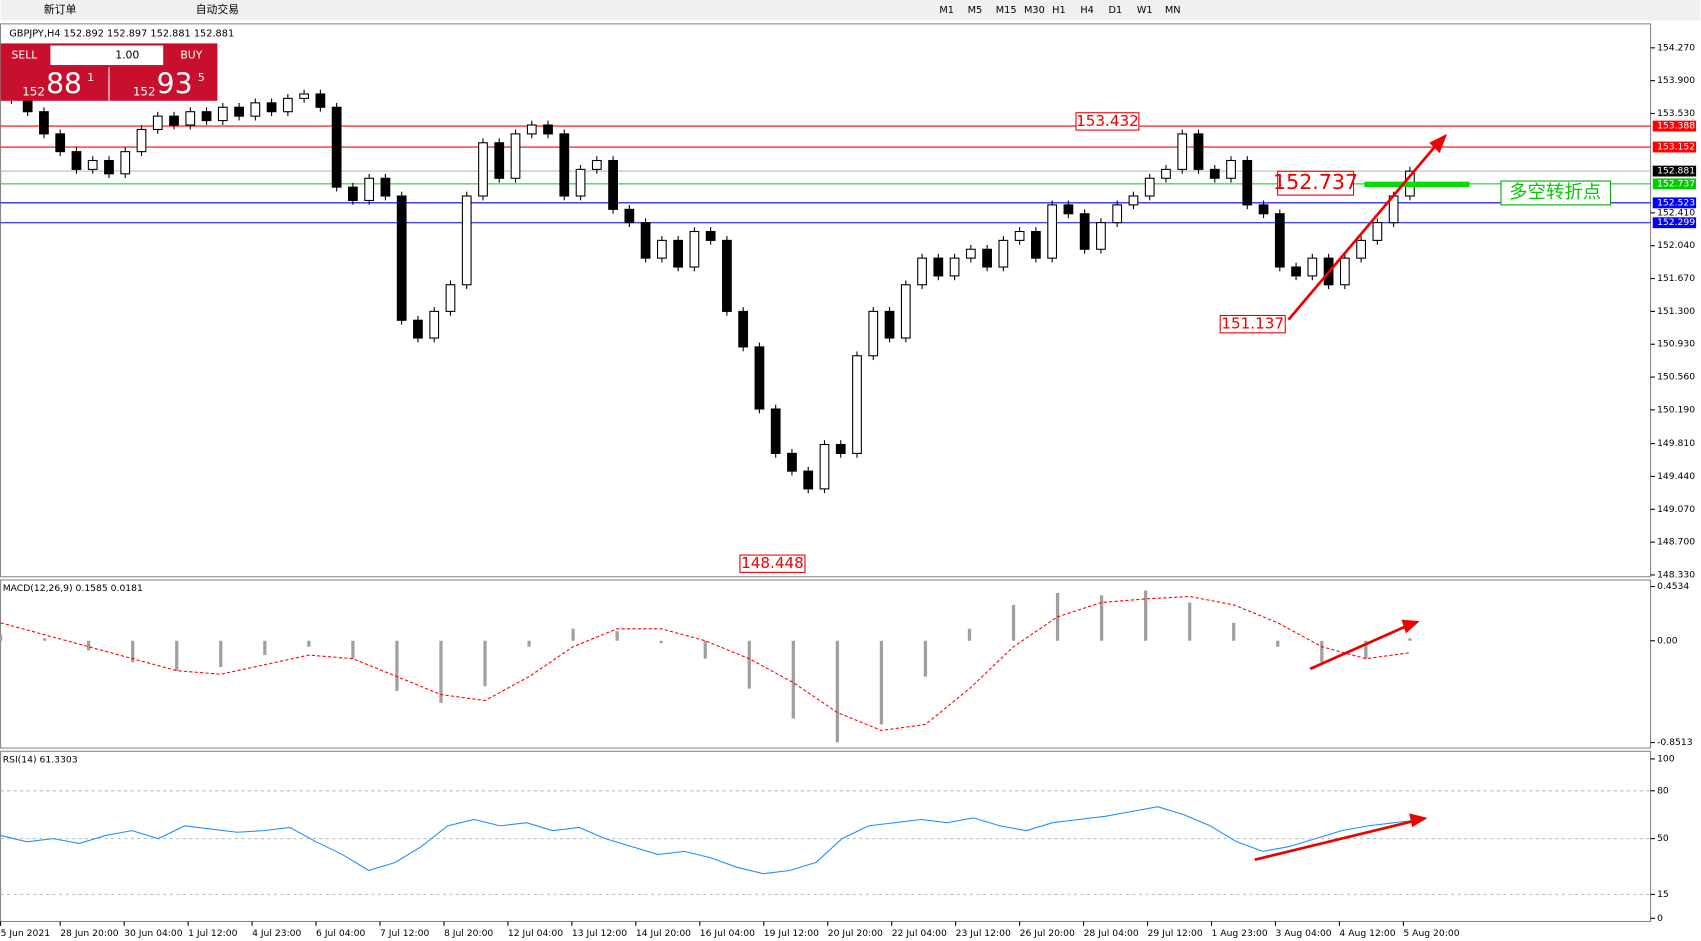 The width and height of the screenshot is (1701, 941). Describe the element at coordinates (175, 84) in the screenshot. I see `ask-main: 93` at that location.